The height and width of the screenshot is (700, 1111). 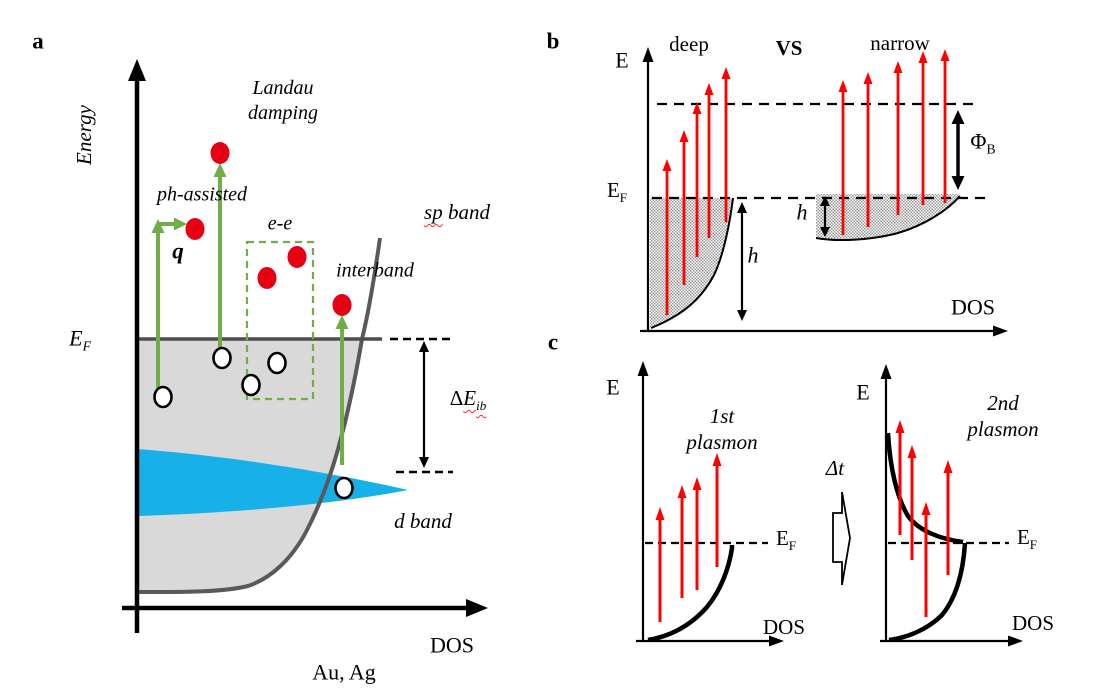 What do you see at coordinates (617, 191) in the screenshot?
I see `fermi-label-b: EF` at bounding box center [617, 191].